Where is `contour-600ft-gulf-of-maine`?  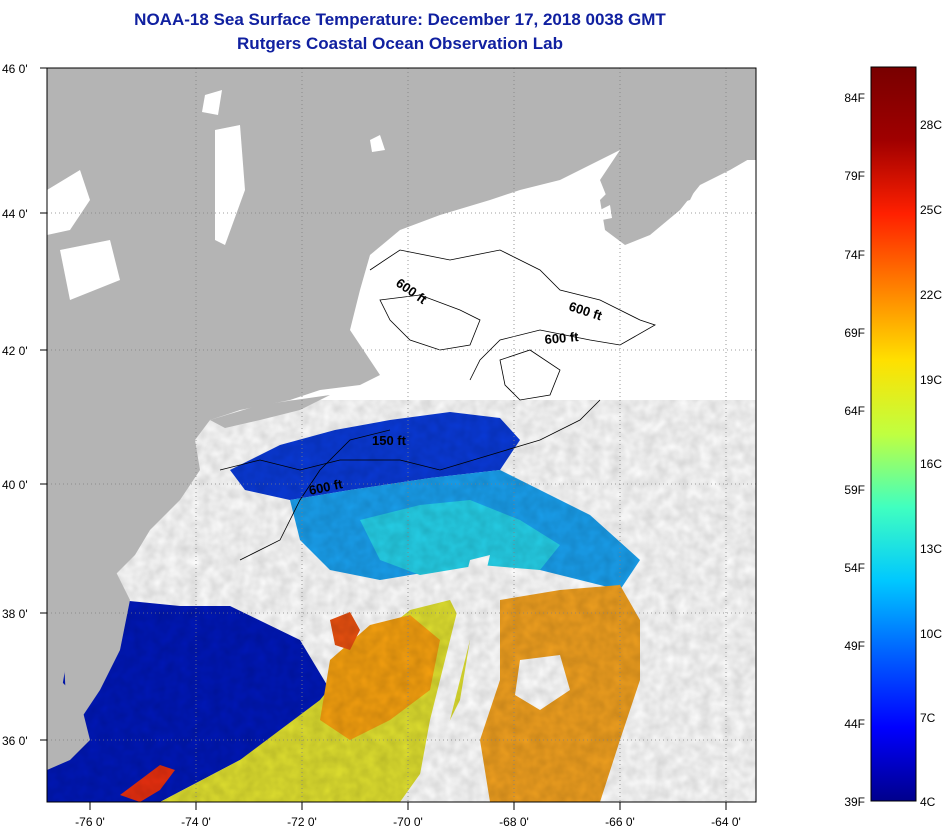
contour-600ft-gulf-of-maine is located at coordinates (512, 315).